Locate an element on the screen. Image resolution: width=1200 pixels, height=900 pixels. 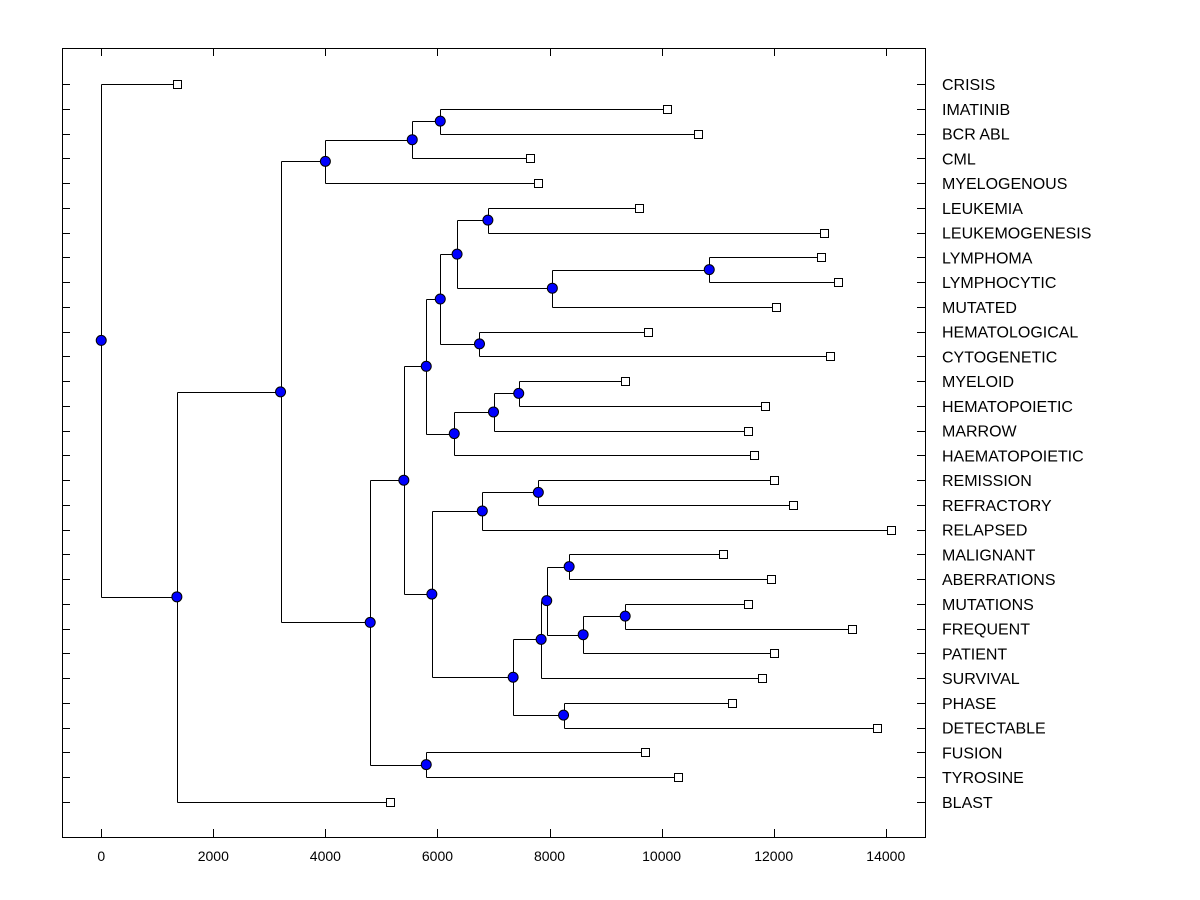
leaf-label: LYMPHOMA is located at coordinates (987, 258).